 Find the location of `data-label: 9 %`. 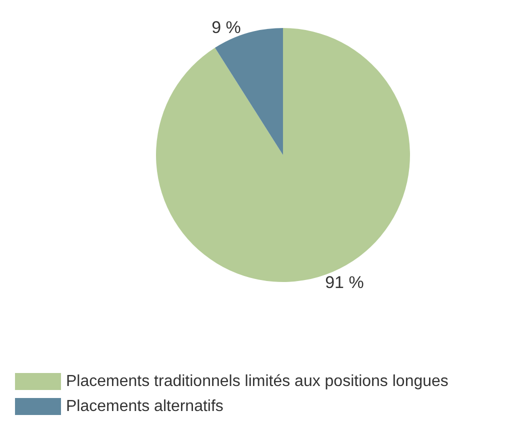

data-label: 9 % is located at coordinates (226, 27).